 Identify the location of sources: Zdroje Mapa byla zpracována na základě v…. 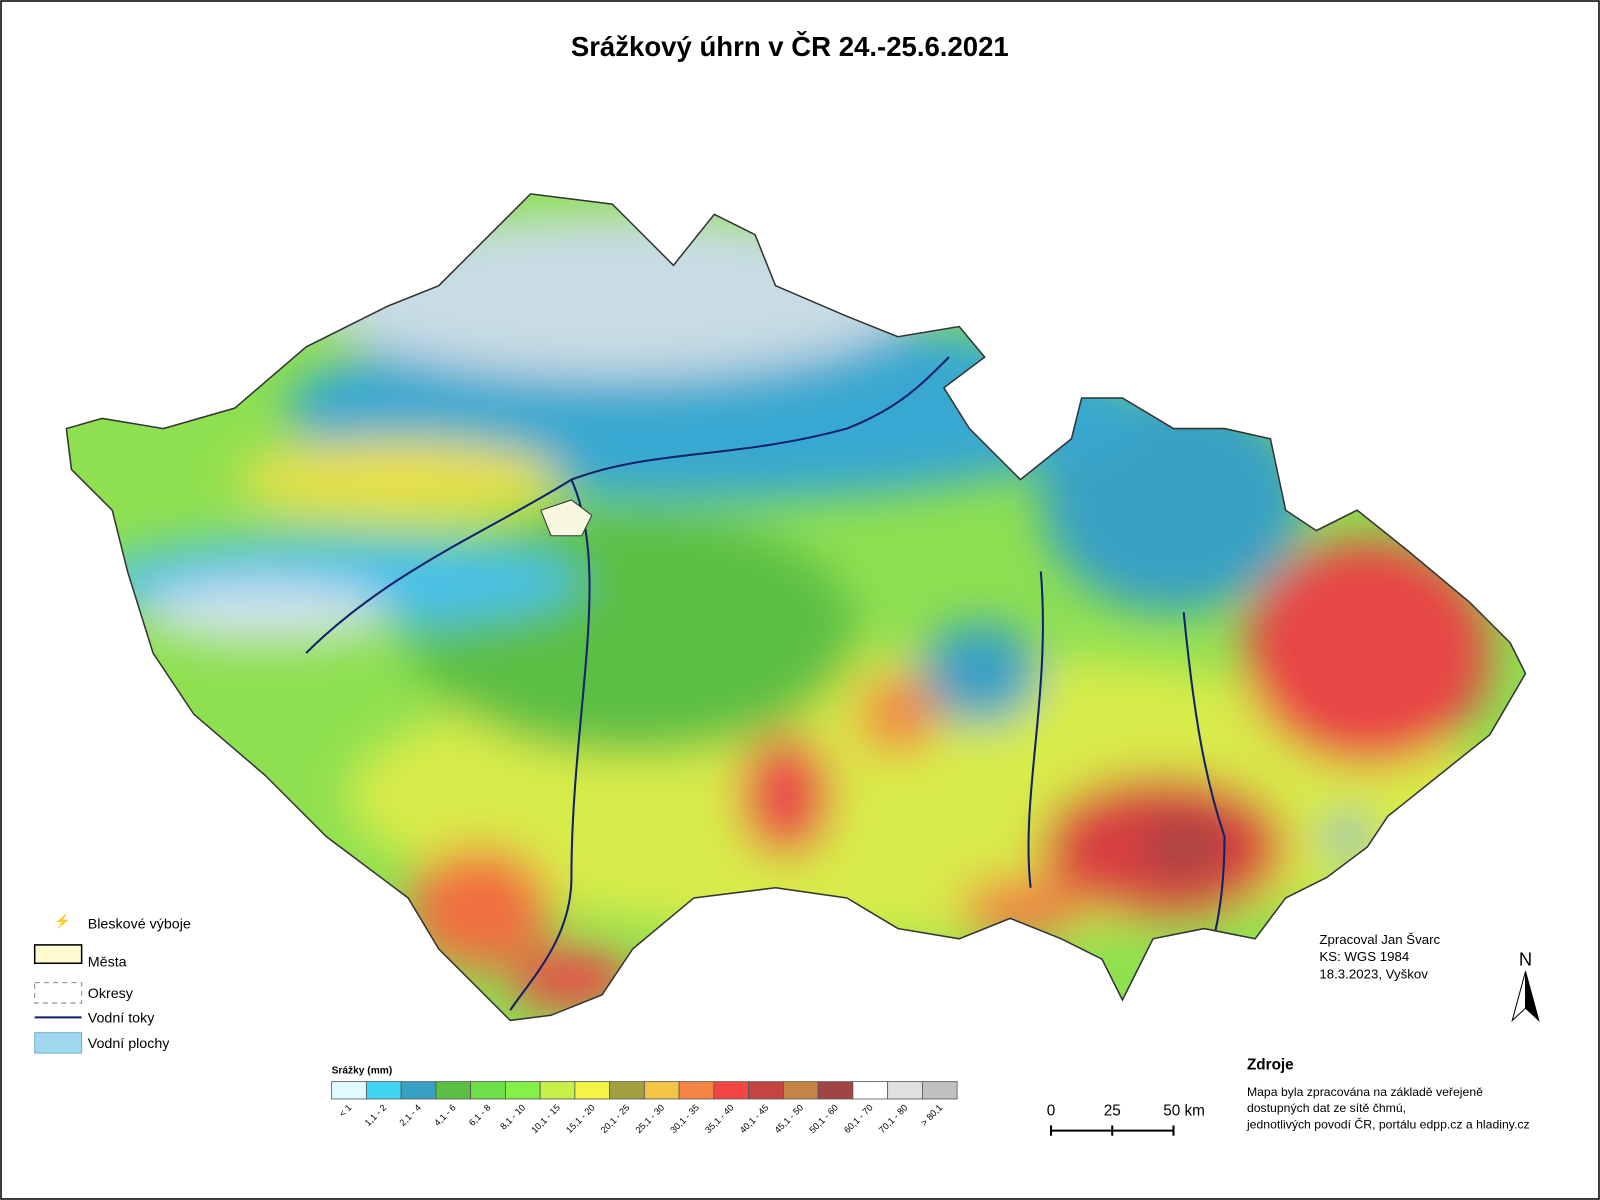
(1388, 1093).